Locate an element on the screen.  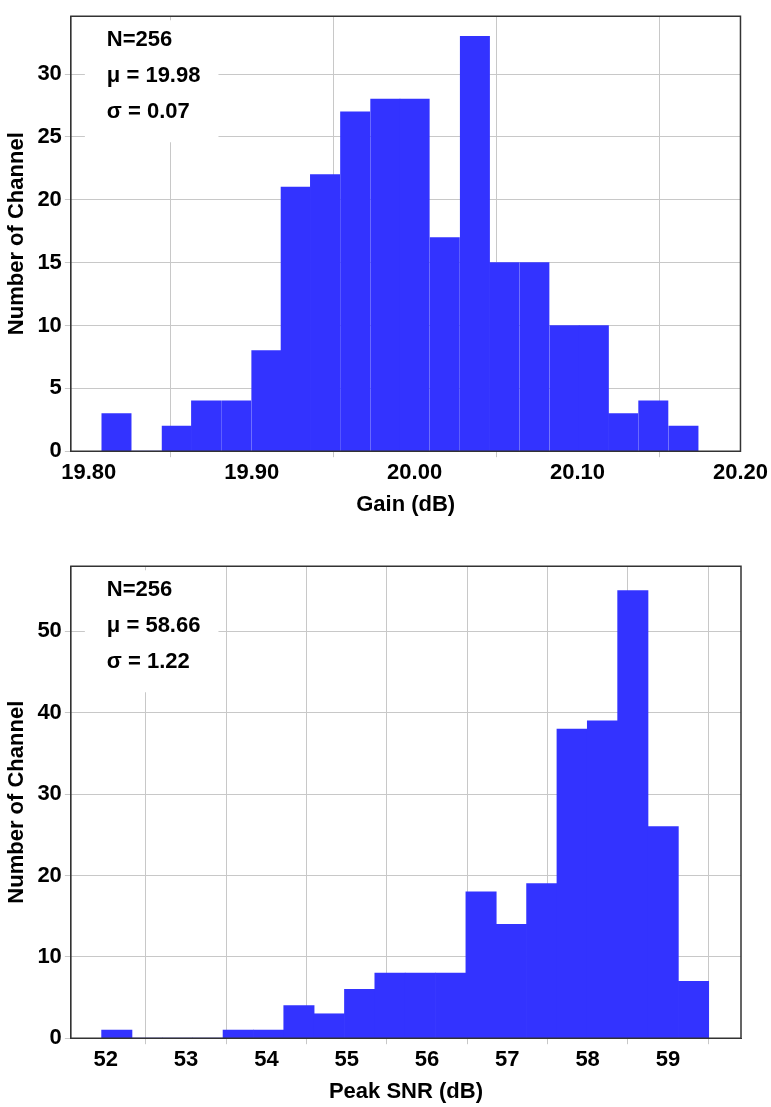
x-tick-label: 19.80 is located at coordinates (89, 472).